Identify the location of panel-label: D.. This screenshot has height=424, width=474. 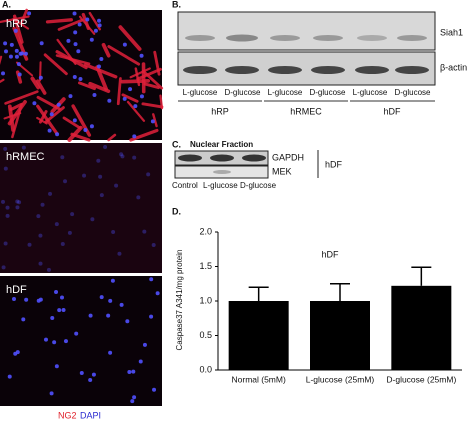
(176, 211).